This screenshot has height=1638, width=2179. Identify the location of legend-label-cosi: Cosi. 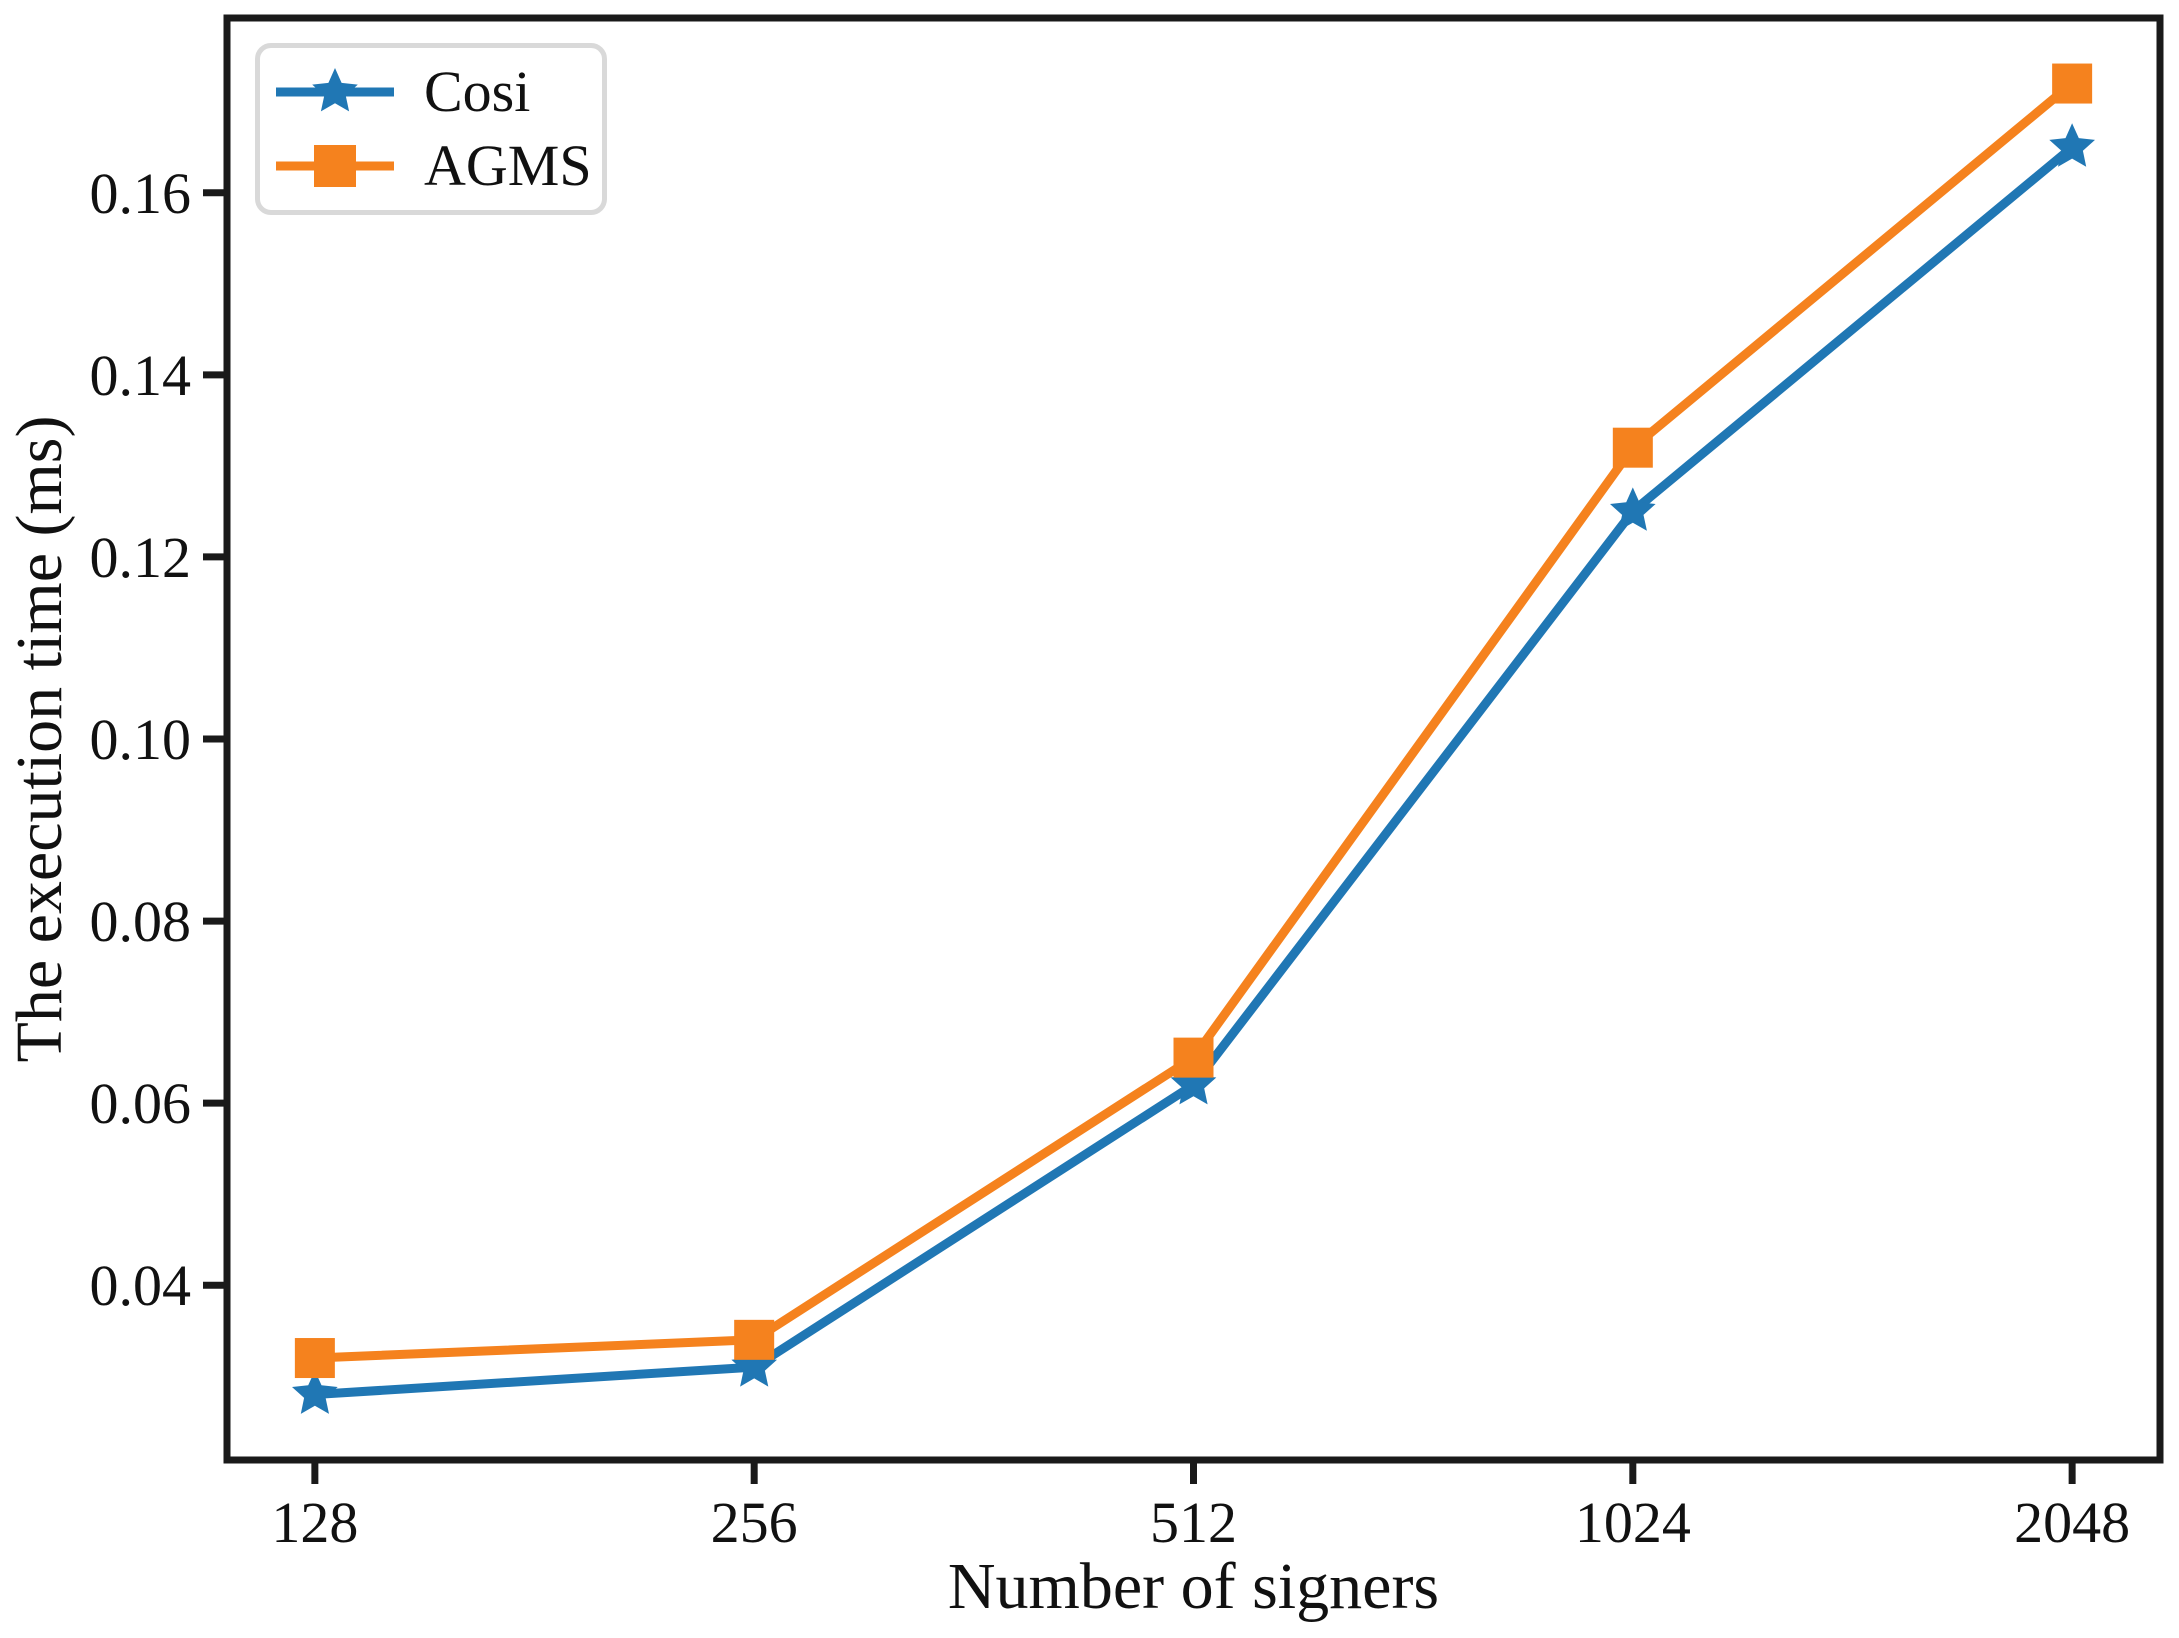
(477, 91).